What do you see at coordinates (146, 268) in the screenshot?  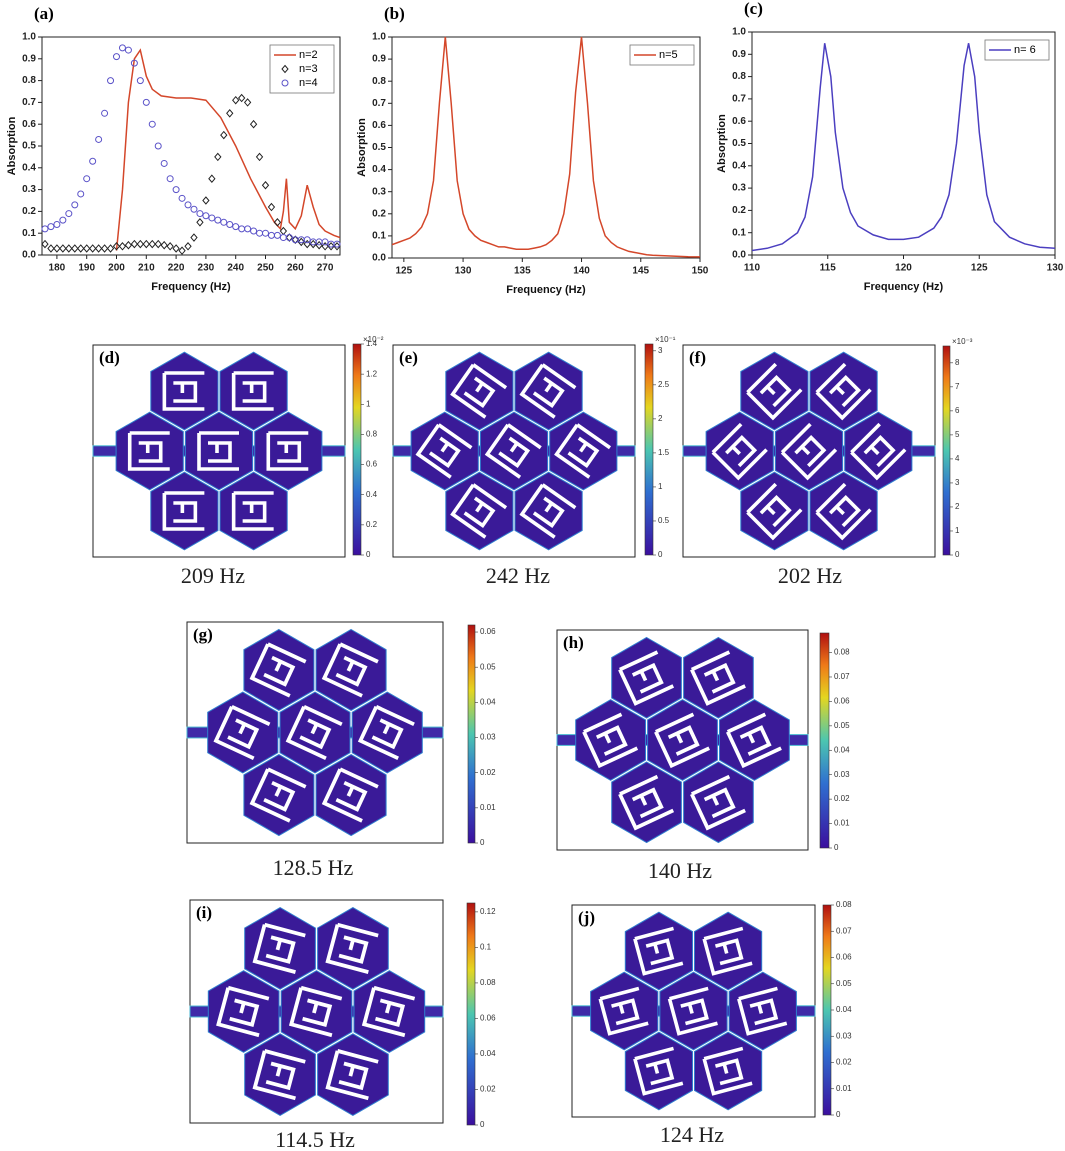 I see `x-tick-label: 210` at bounding box center [146, 268].